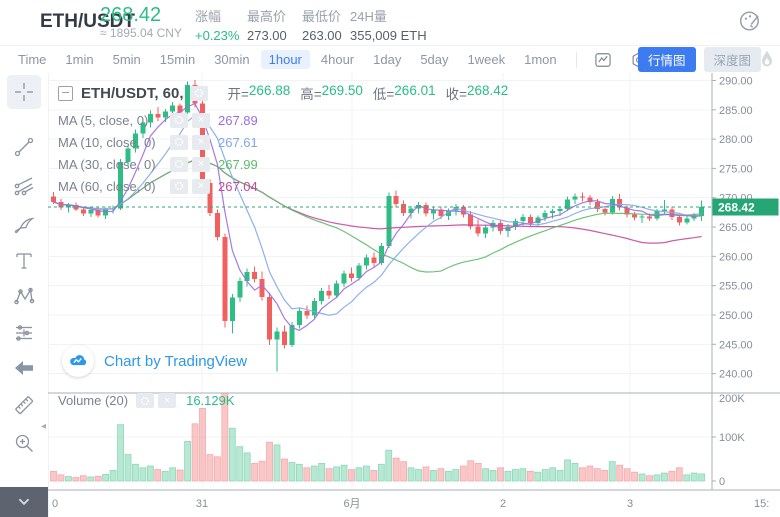 This screenshot has width=780, height=517. What do you see at coordinates (767, 61) in the screenshot?
I see `flame-icon` at bounding box center [767, 61].